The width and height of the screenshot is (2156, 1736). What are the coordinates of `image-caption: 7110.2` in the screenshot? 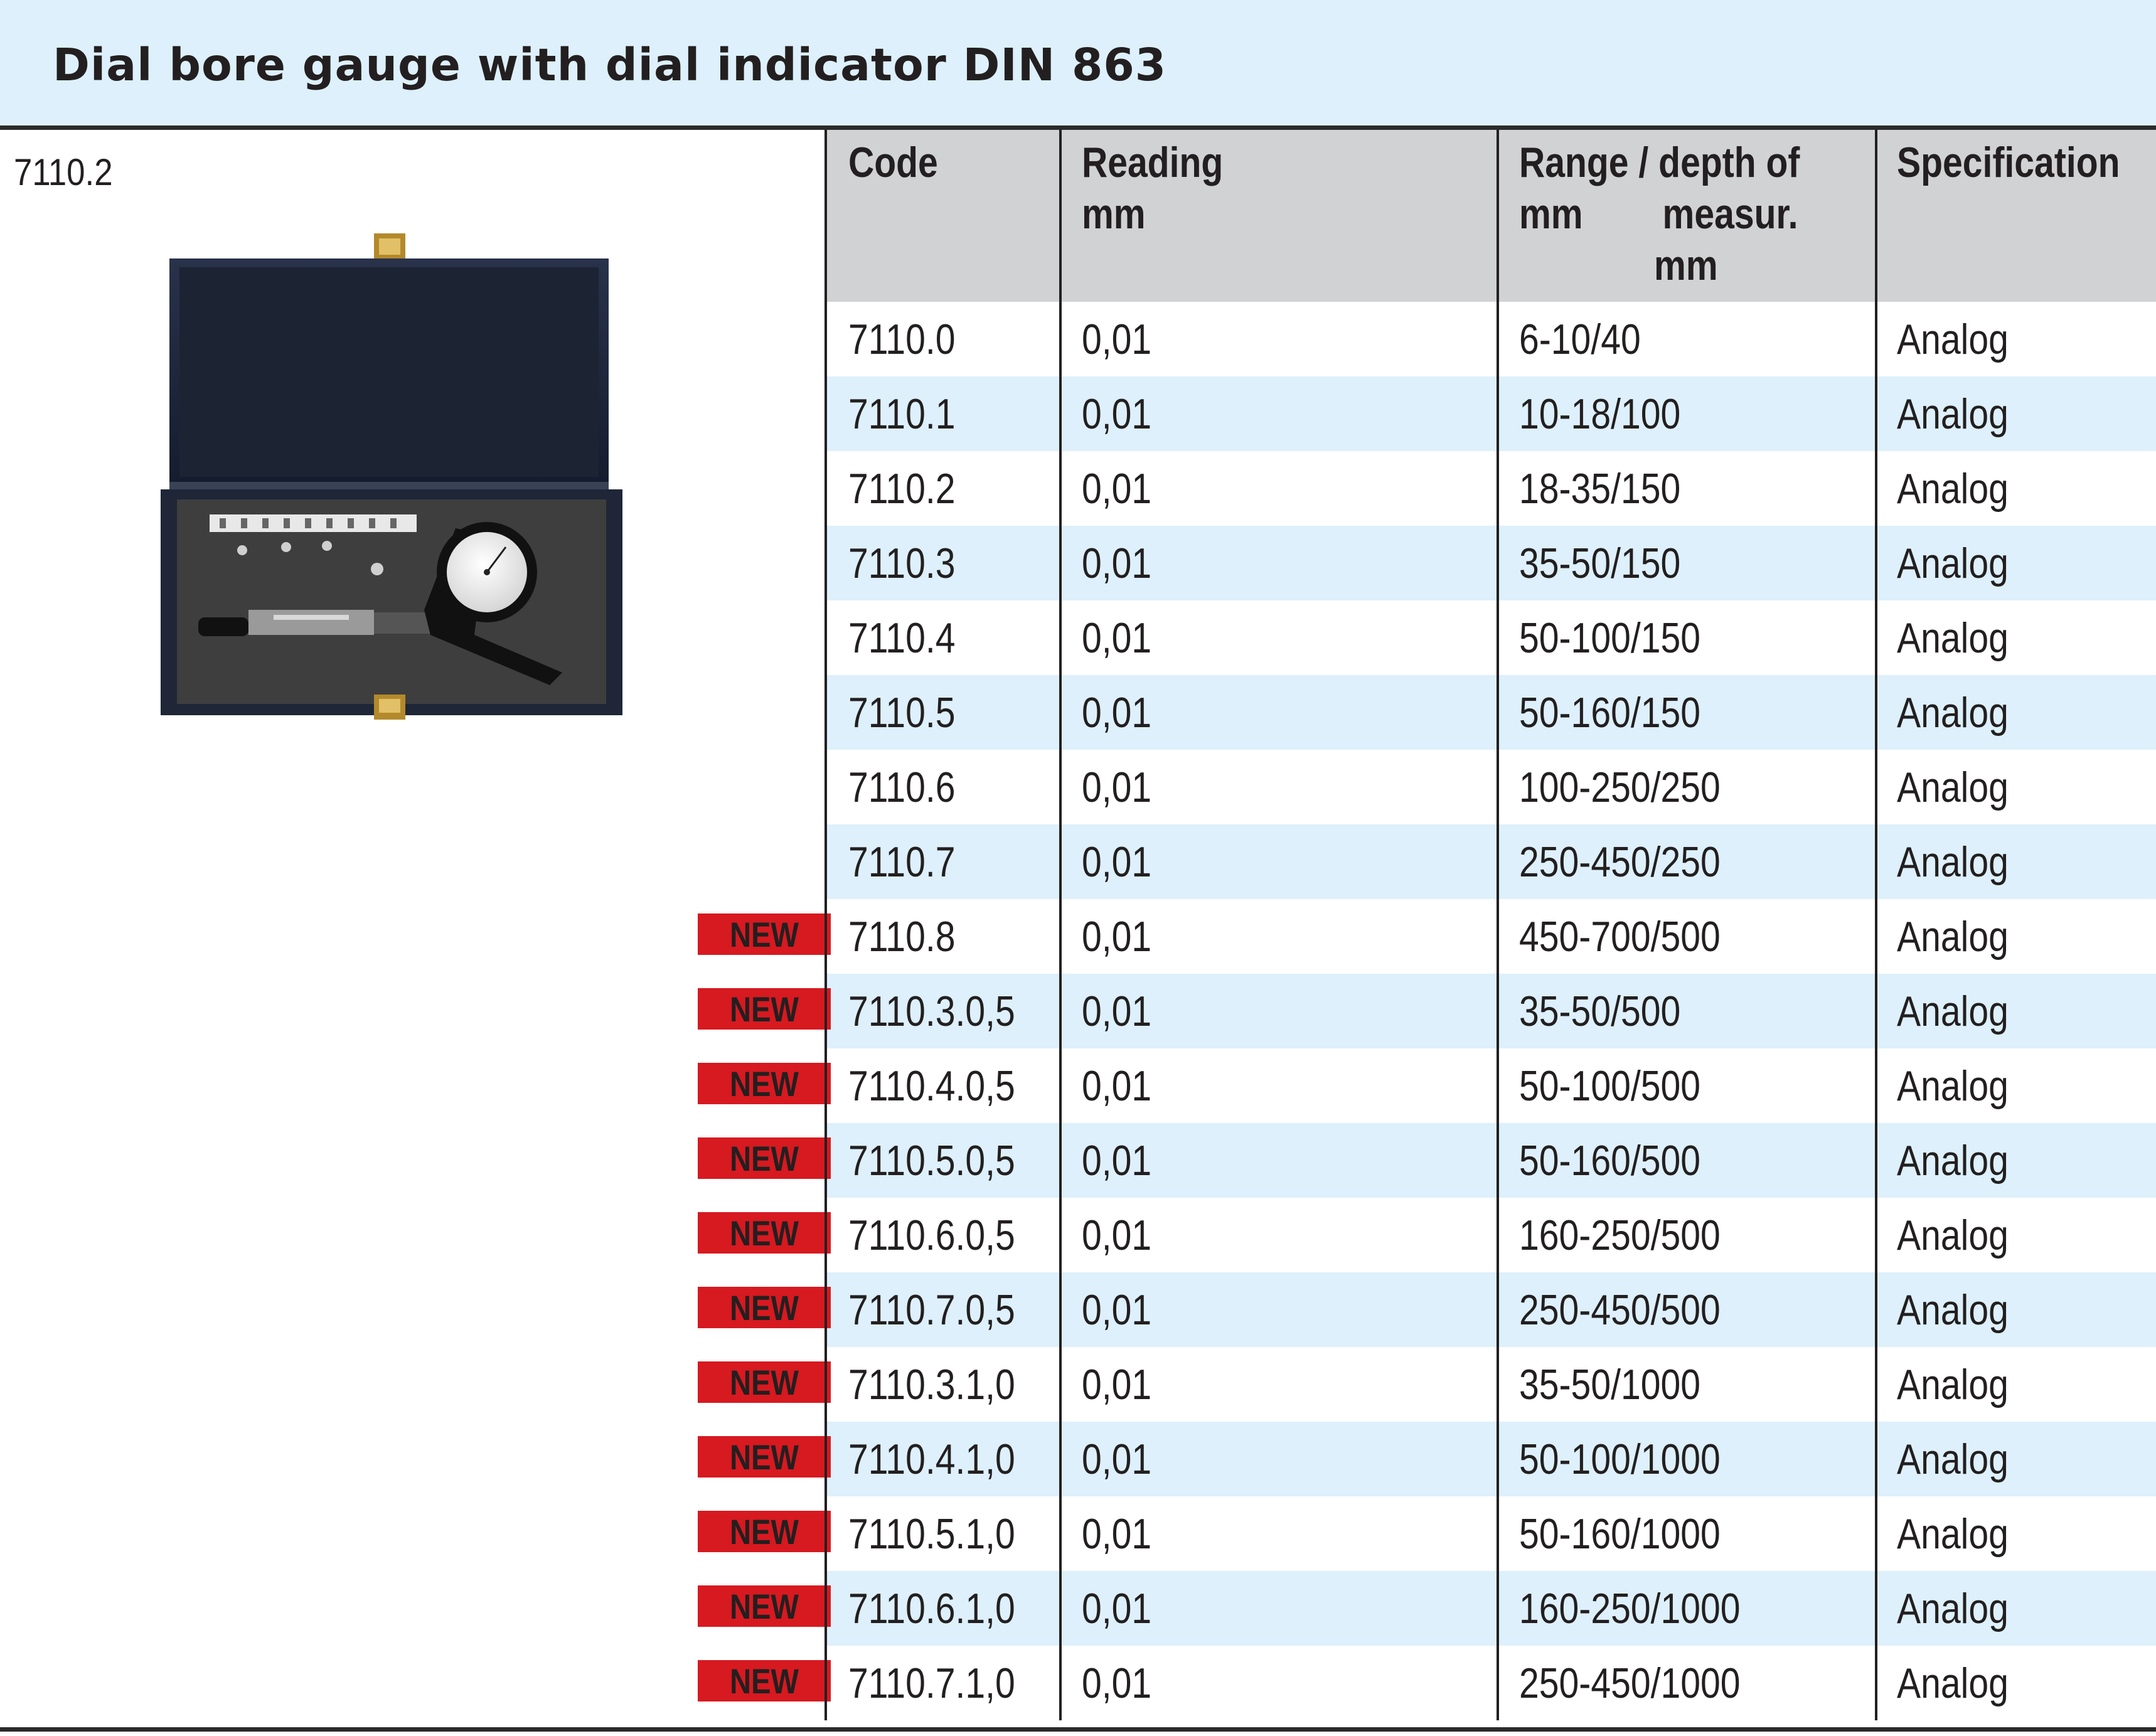 It's located at (63, 172).